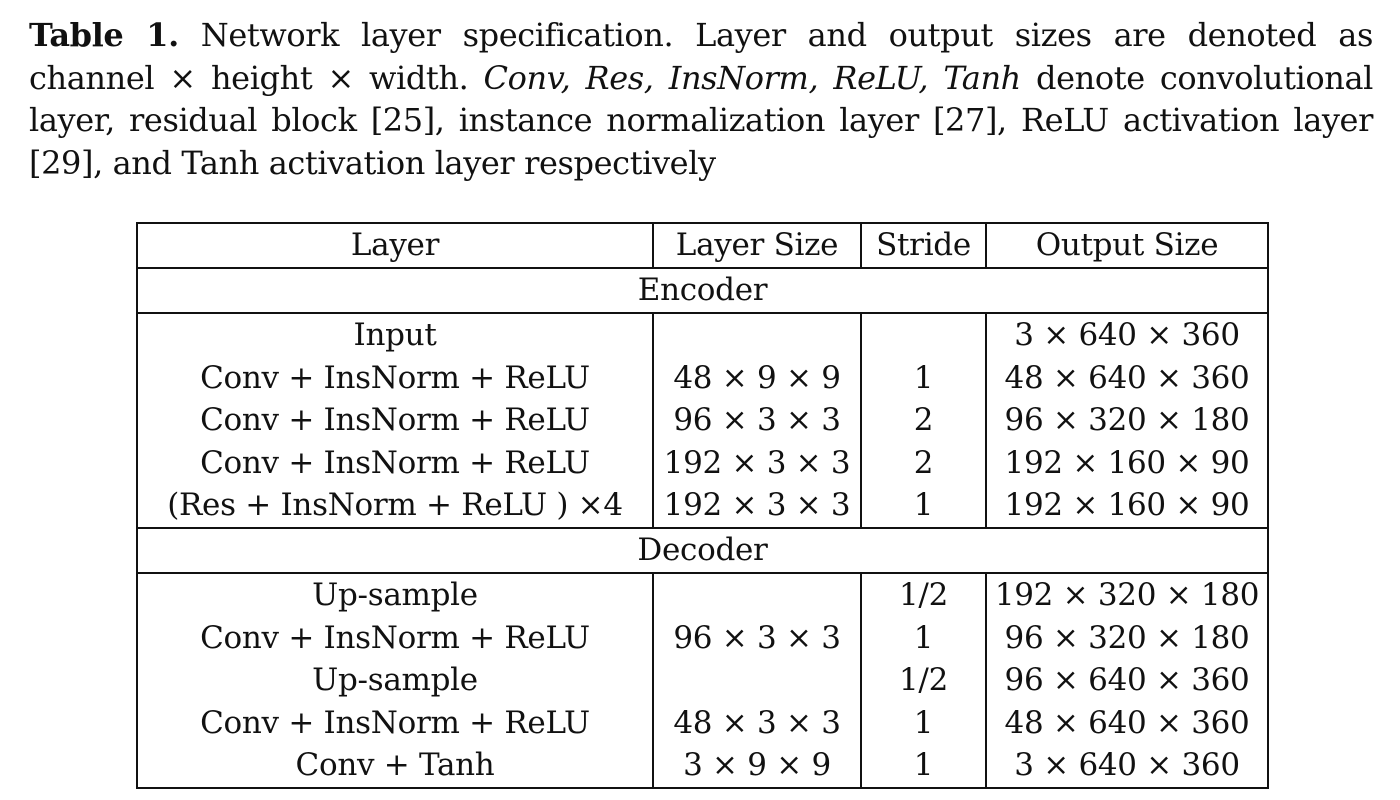  What do you see at coordinates (923, 335) in the screenshot?
I see `cell-stride` at bounding box center [923, 335].